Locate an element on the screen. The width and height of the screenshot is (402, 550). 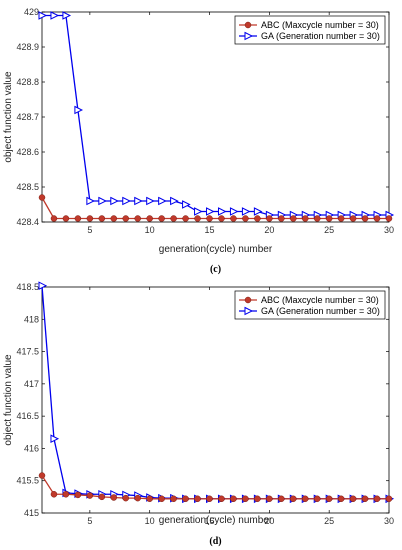
x-axis-label: generation(cycle) number is located at coordinates (216, 249).